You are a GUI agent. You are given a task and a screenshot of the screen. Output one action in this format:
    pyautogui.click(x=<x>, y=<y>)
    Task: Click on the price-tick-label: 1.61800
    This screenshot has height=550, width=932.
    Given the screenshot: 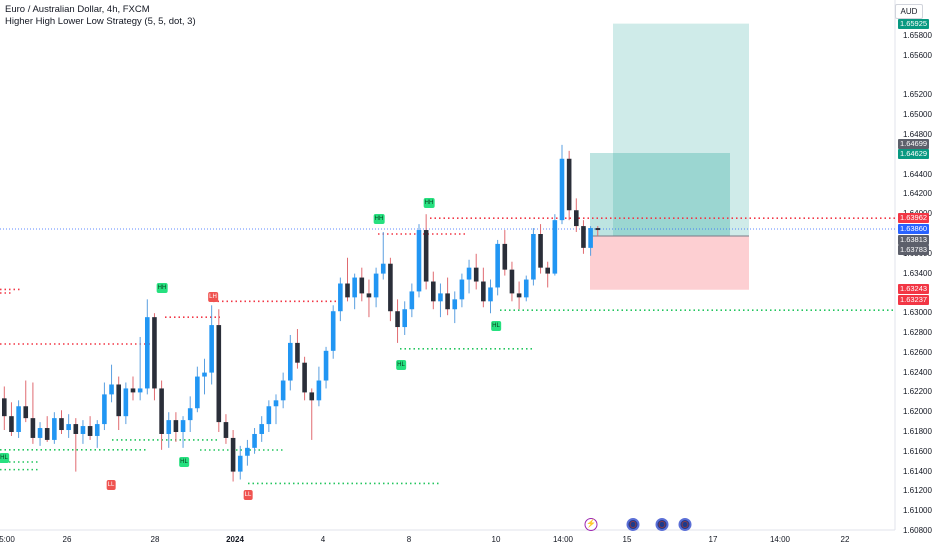 What is the action you would take?
    pyautogui.click(x=917, y=431)
    